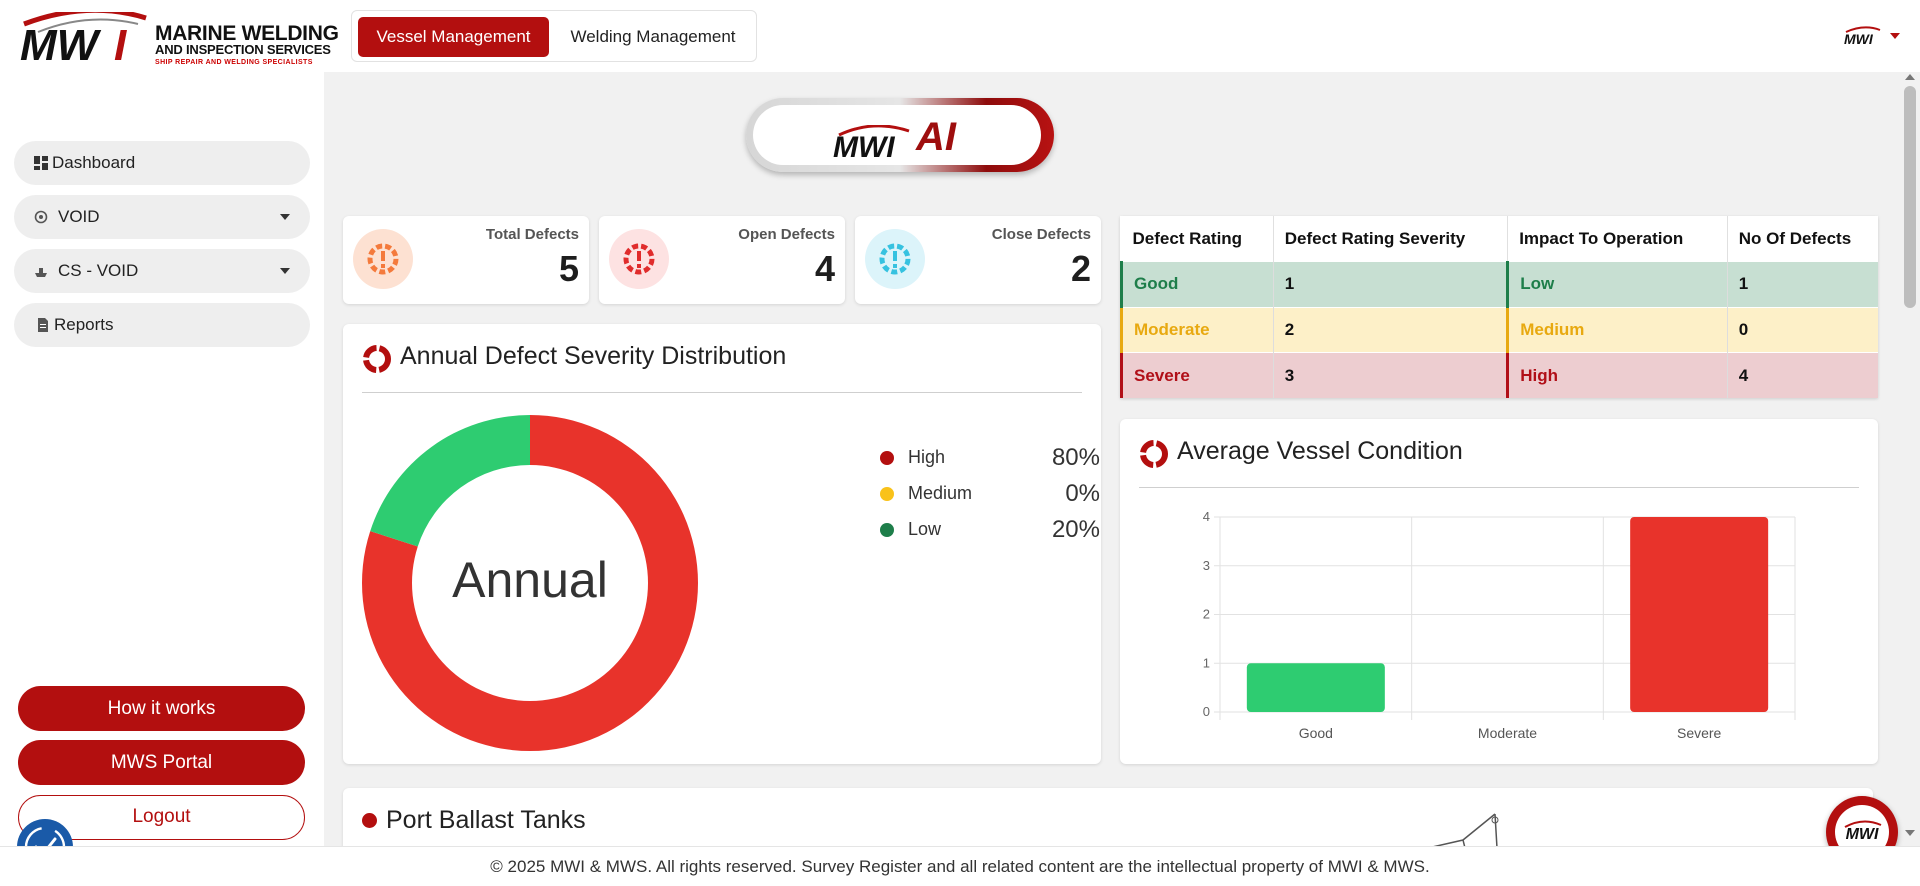  Describe the element at coordinates (94, 162) in the screenshot. I see `sidebar-item-label: Dashboard` at that location.